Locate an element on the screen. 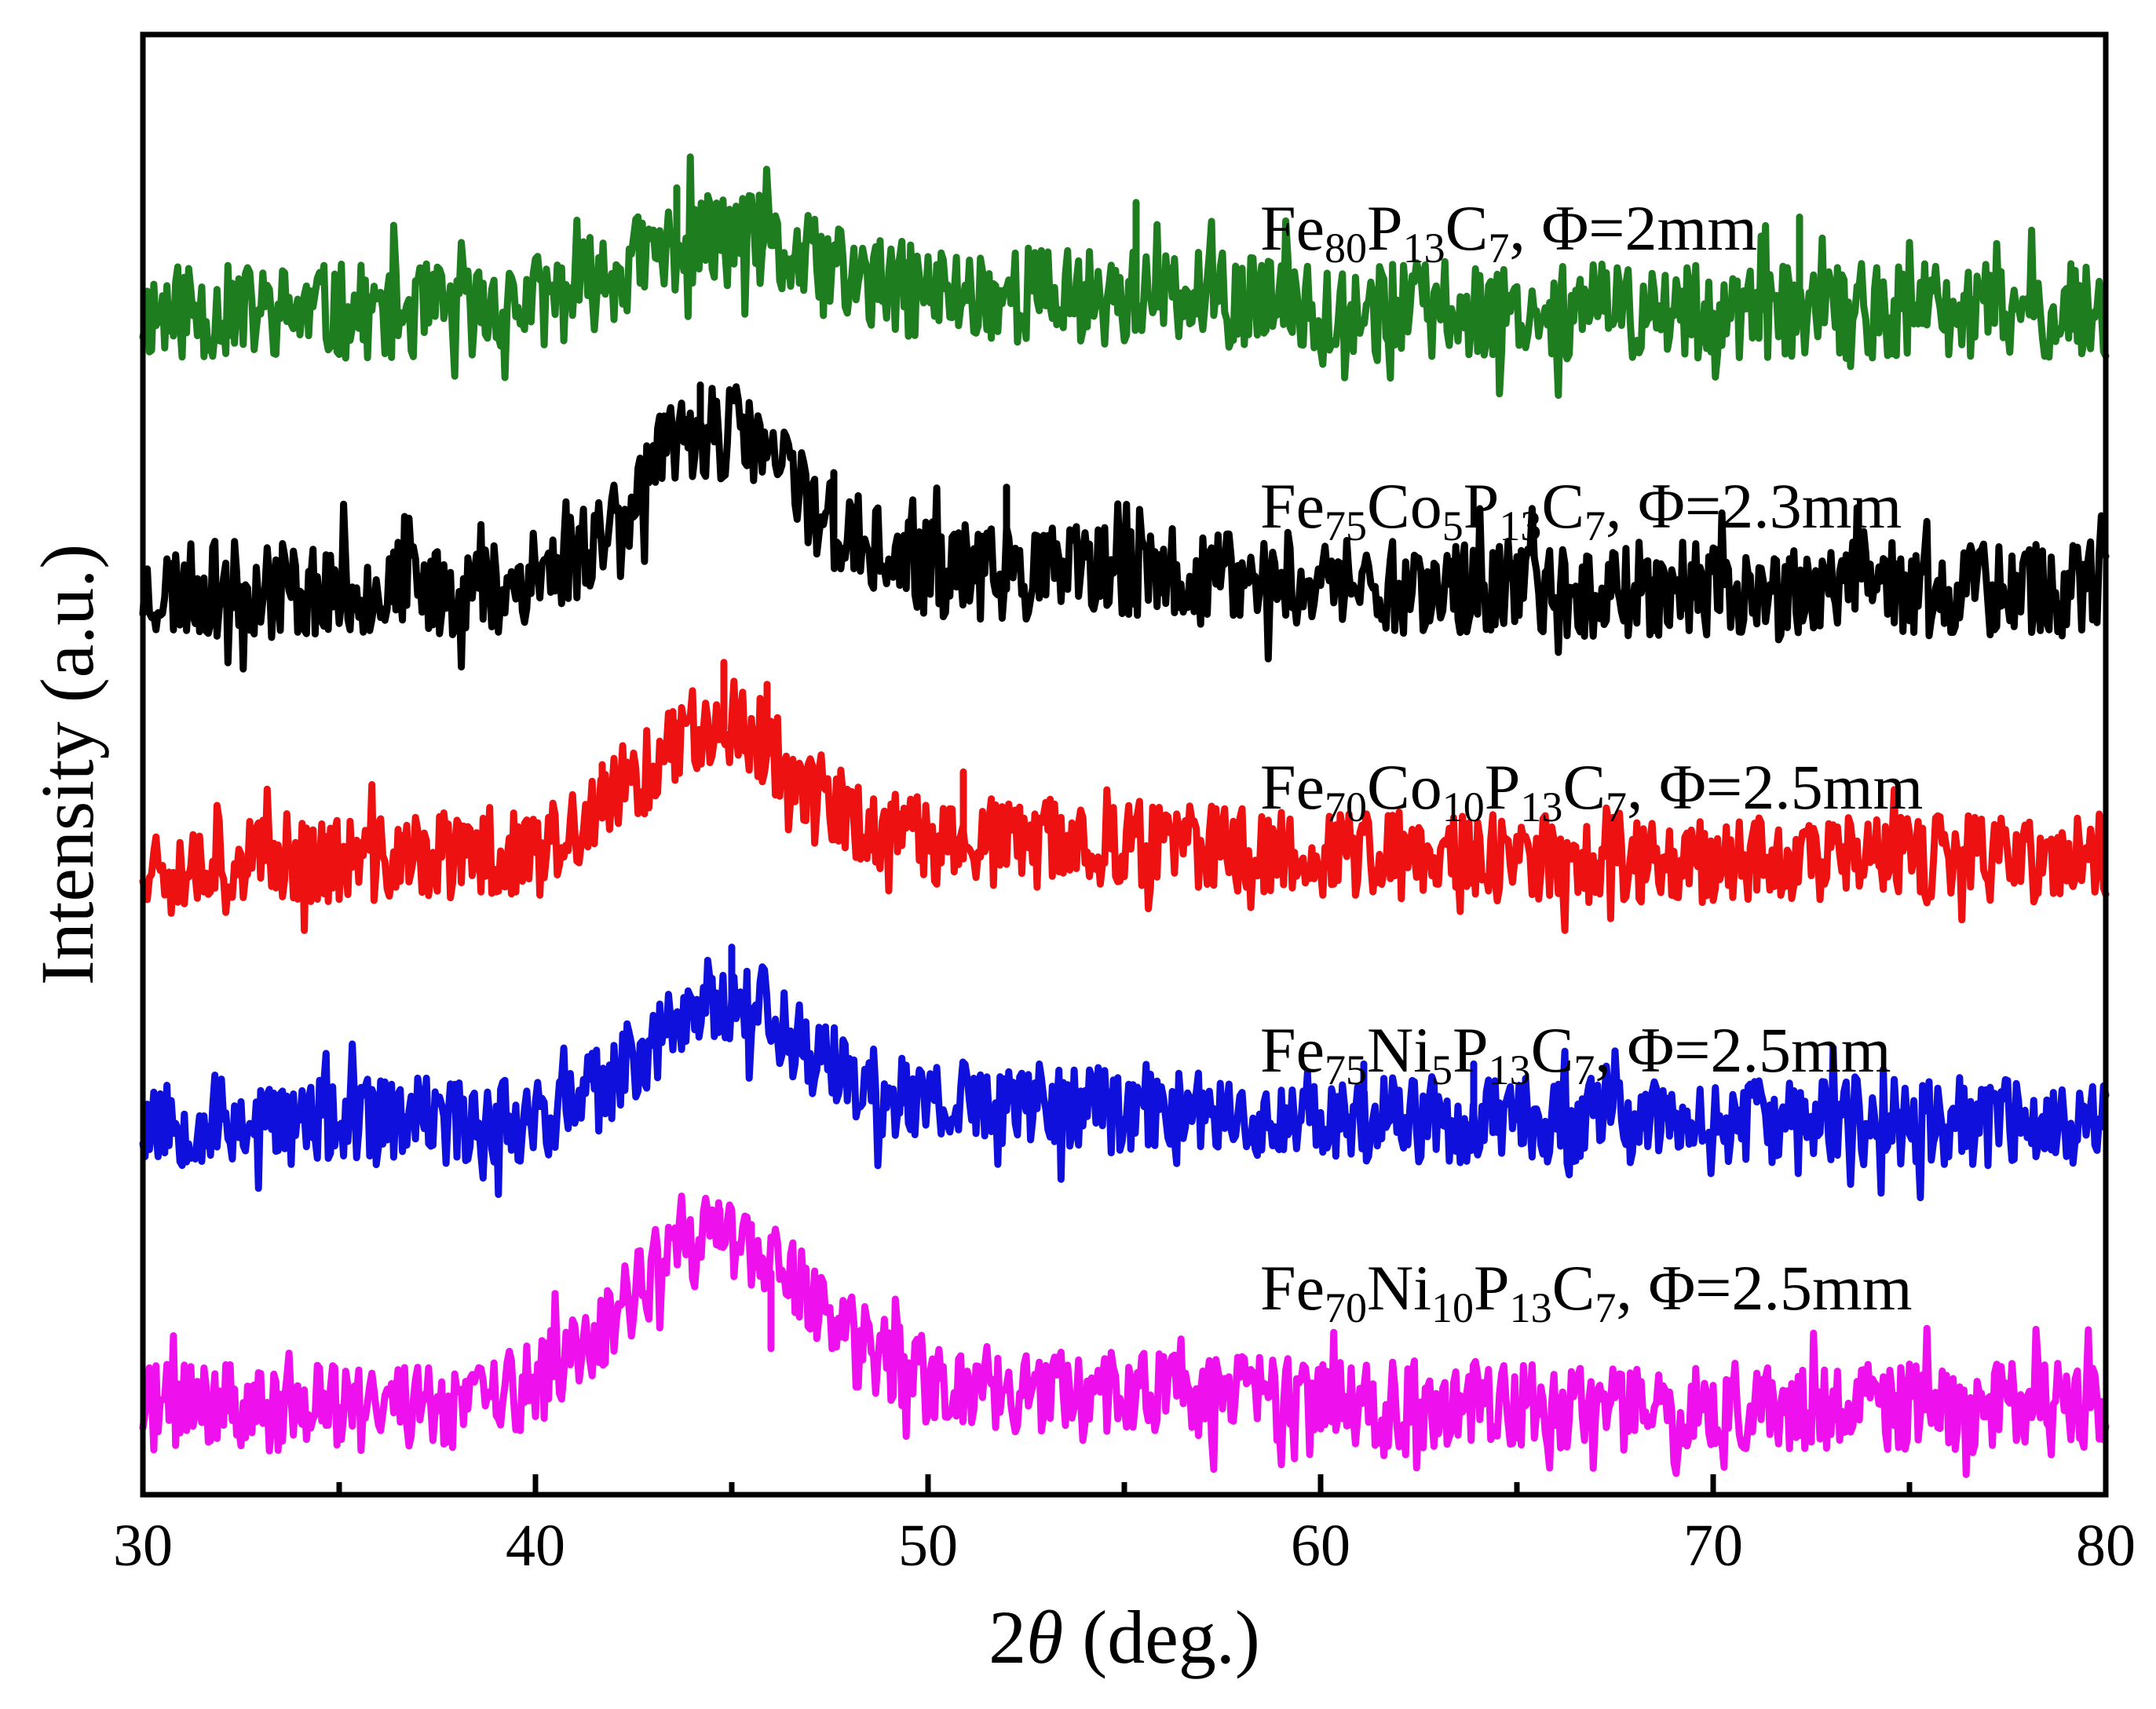 This screenshot has width=2156, height=1709. x-tick-label: 30 is located at coordinates (143, 1546).